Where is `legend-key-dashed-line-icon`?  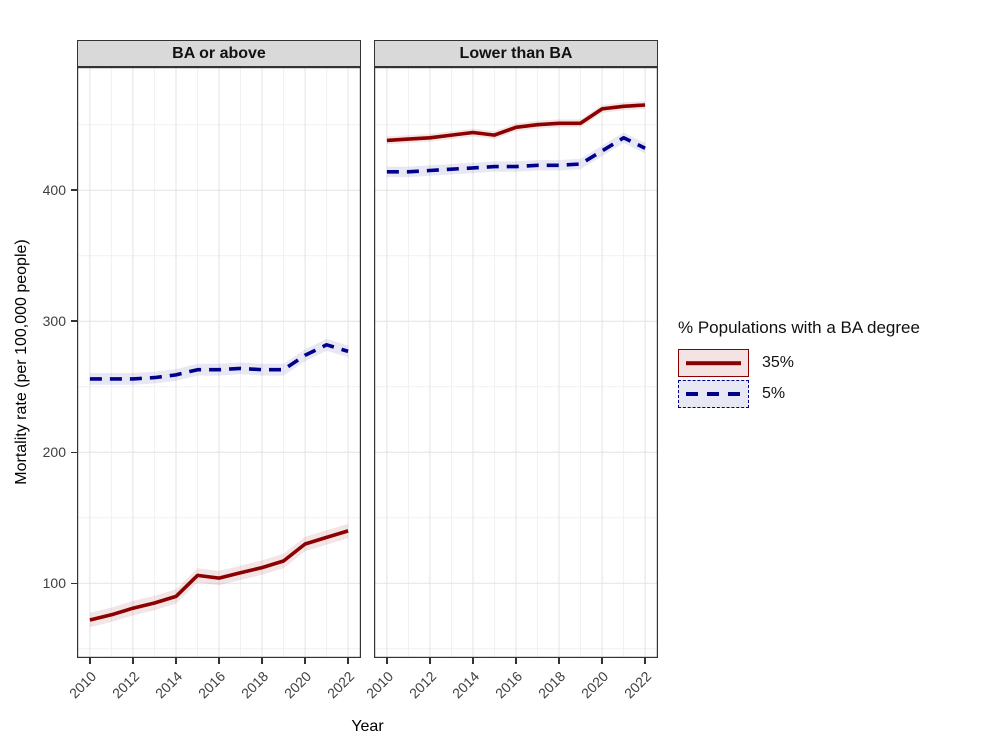 legend-key-dashed-line-icon is located at coordinates (713, 394).